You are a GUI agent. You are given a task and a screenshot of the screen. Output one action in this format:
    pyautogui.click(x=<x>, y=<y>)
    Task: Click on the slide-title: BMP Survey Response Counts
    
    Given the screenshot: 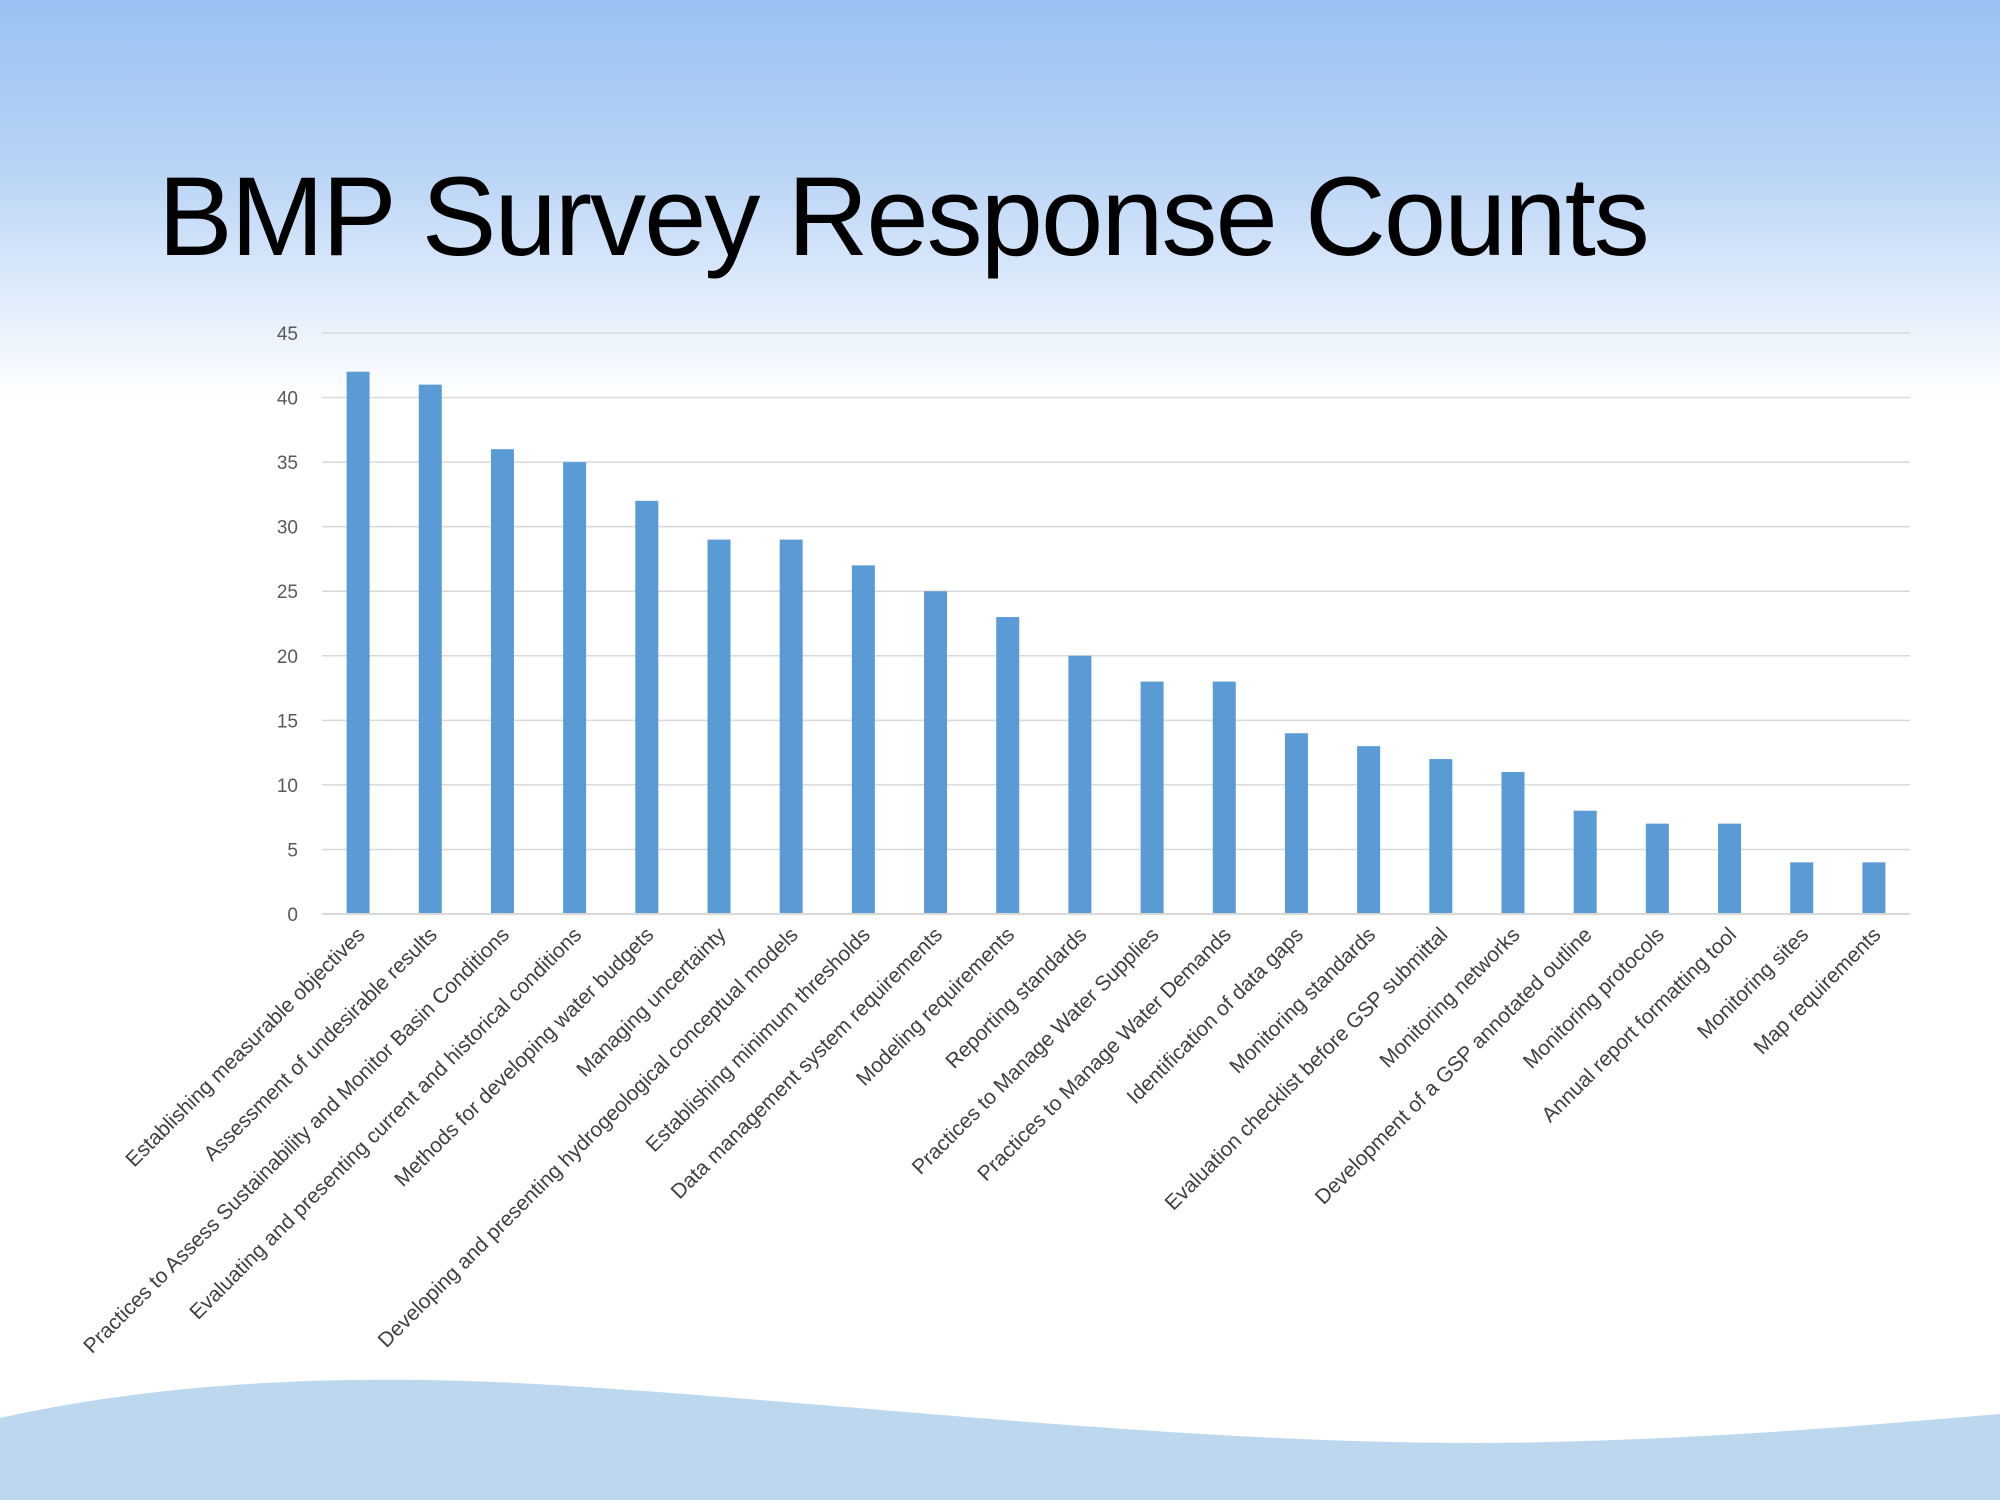 What is the action you would take?
    pyautogui.click(x=904, y=216)
    